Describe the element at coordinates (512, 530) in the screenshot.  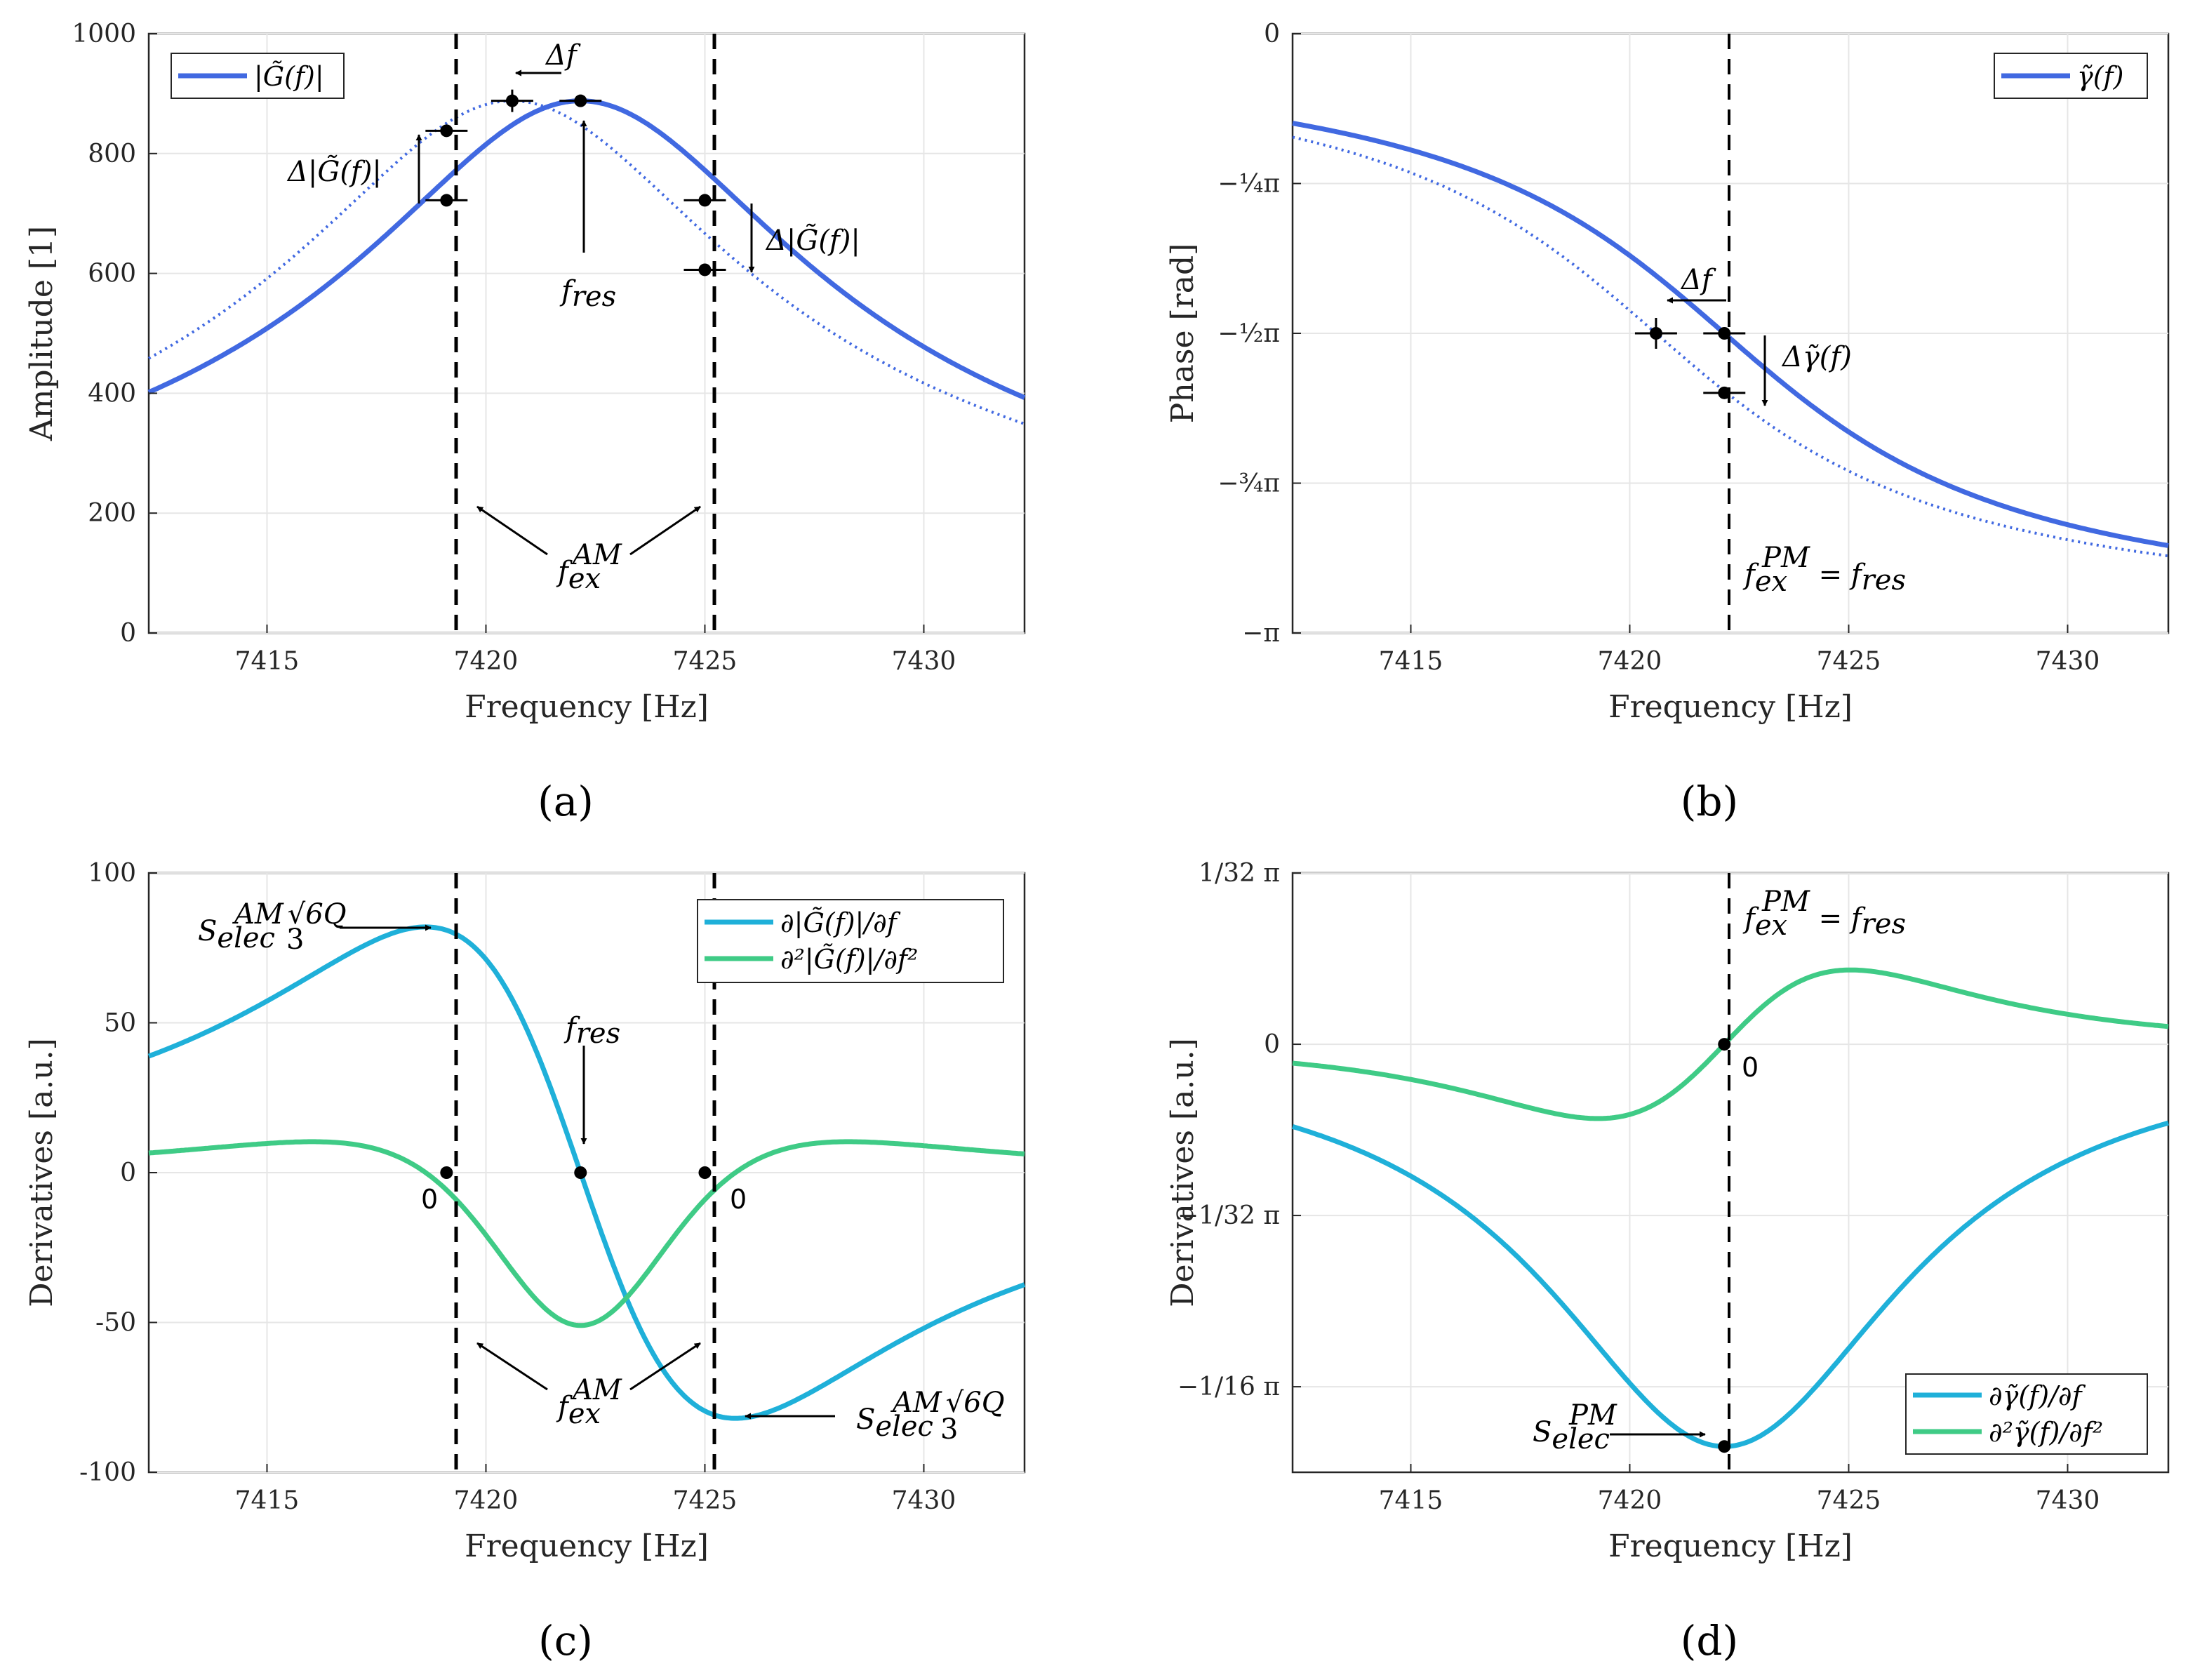
I see `arrow-fex-left-a` at that location.